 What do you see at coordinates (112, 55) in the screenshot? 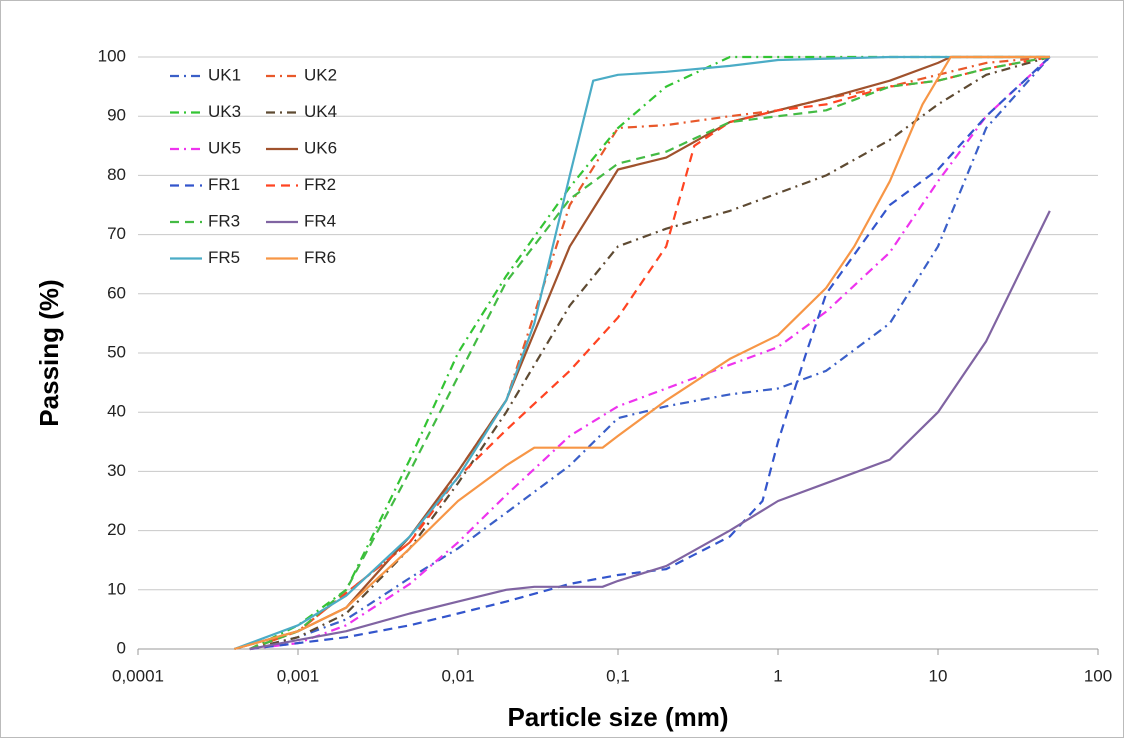
I see `y-tick-label: 100` at bounding box center [112, 55].